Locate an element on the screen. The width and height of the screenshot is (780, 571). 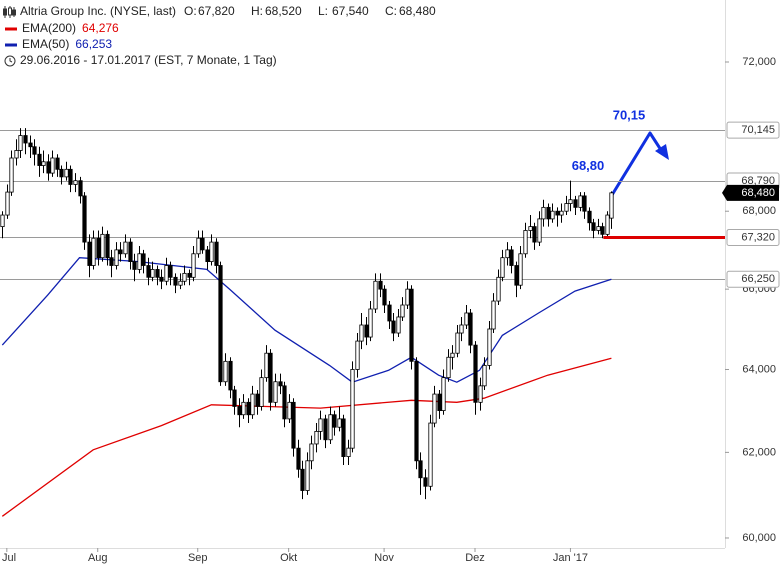
symbol: Altria Group Inc. (NYSE, last) is located at coordinates (98, 11).